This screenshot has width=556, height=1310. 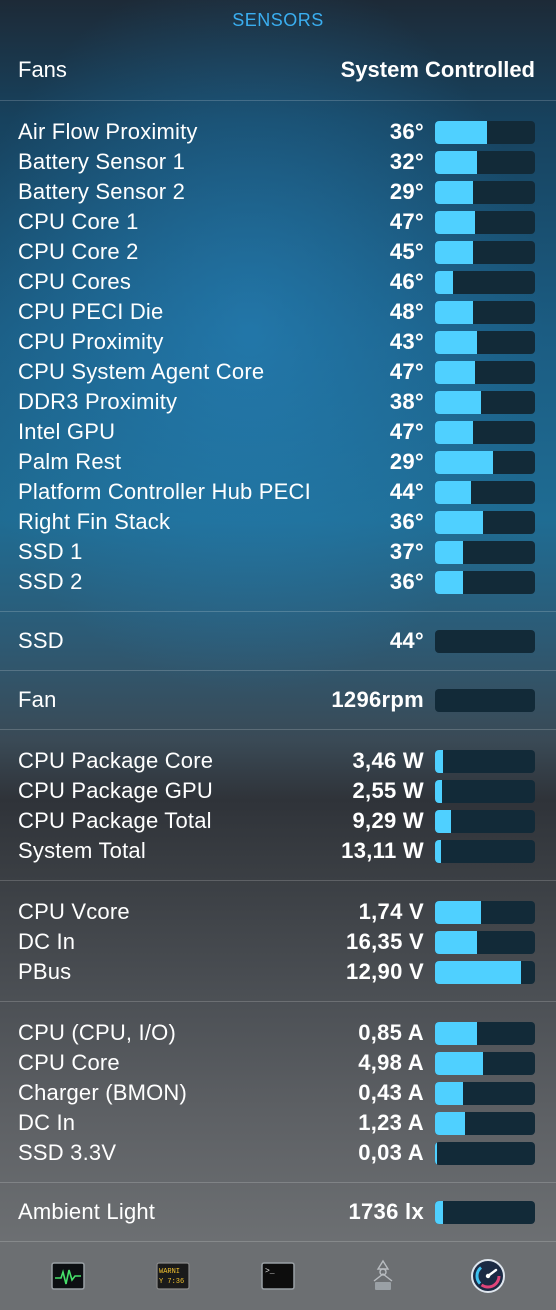 I want to click on sensor-row: CPU Core 4,98 A, so click(x=278, y=1063).